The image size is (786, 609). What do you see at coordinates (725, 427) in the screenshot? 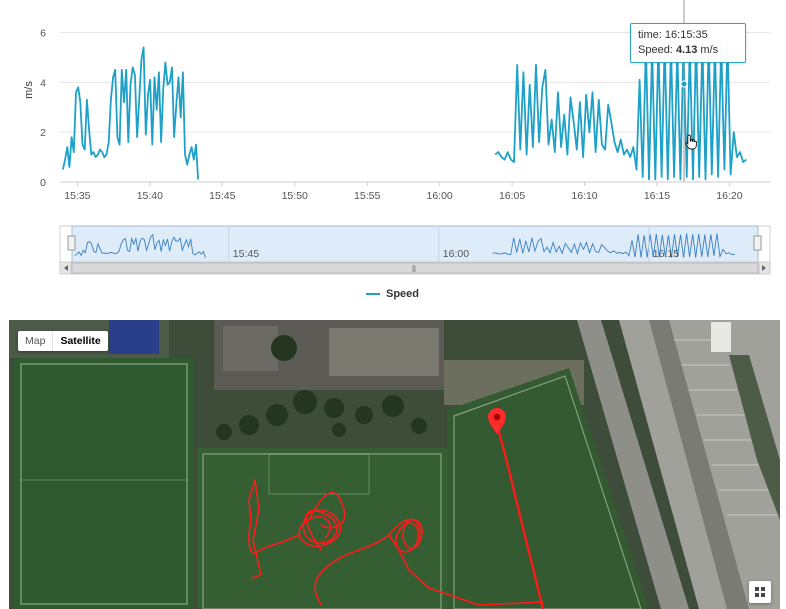
I see `parking-lines` at bounding box center [725, 427].